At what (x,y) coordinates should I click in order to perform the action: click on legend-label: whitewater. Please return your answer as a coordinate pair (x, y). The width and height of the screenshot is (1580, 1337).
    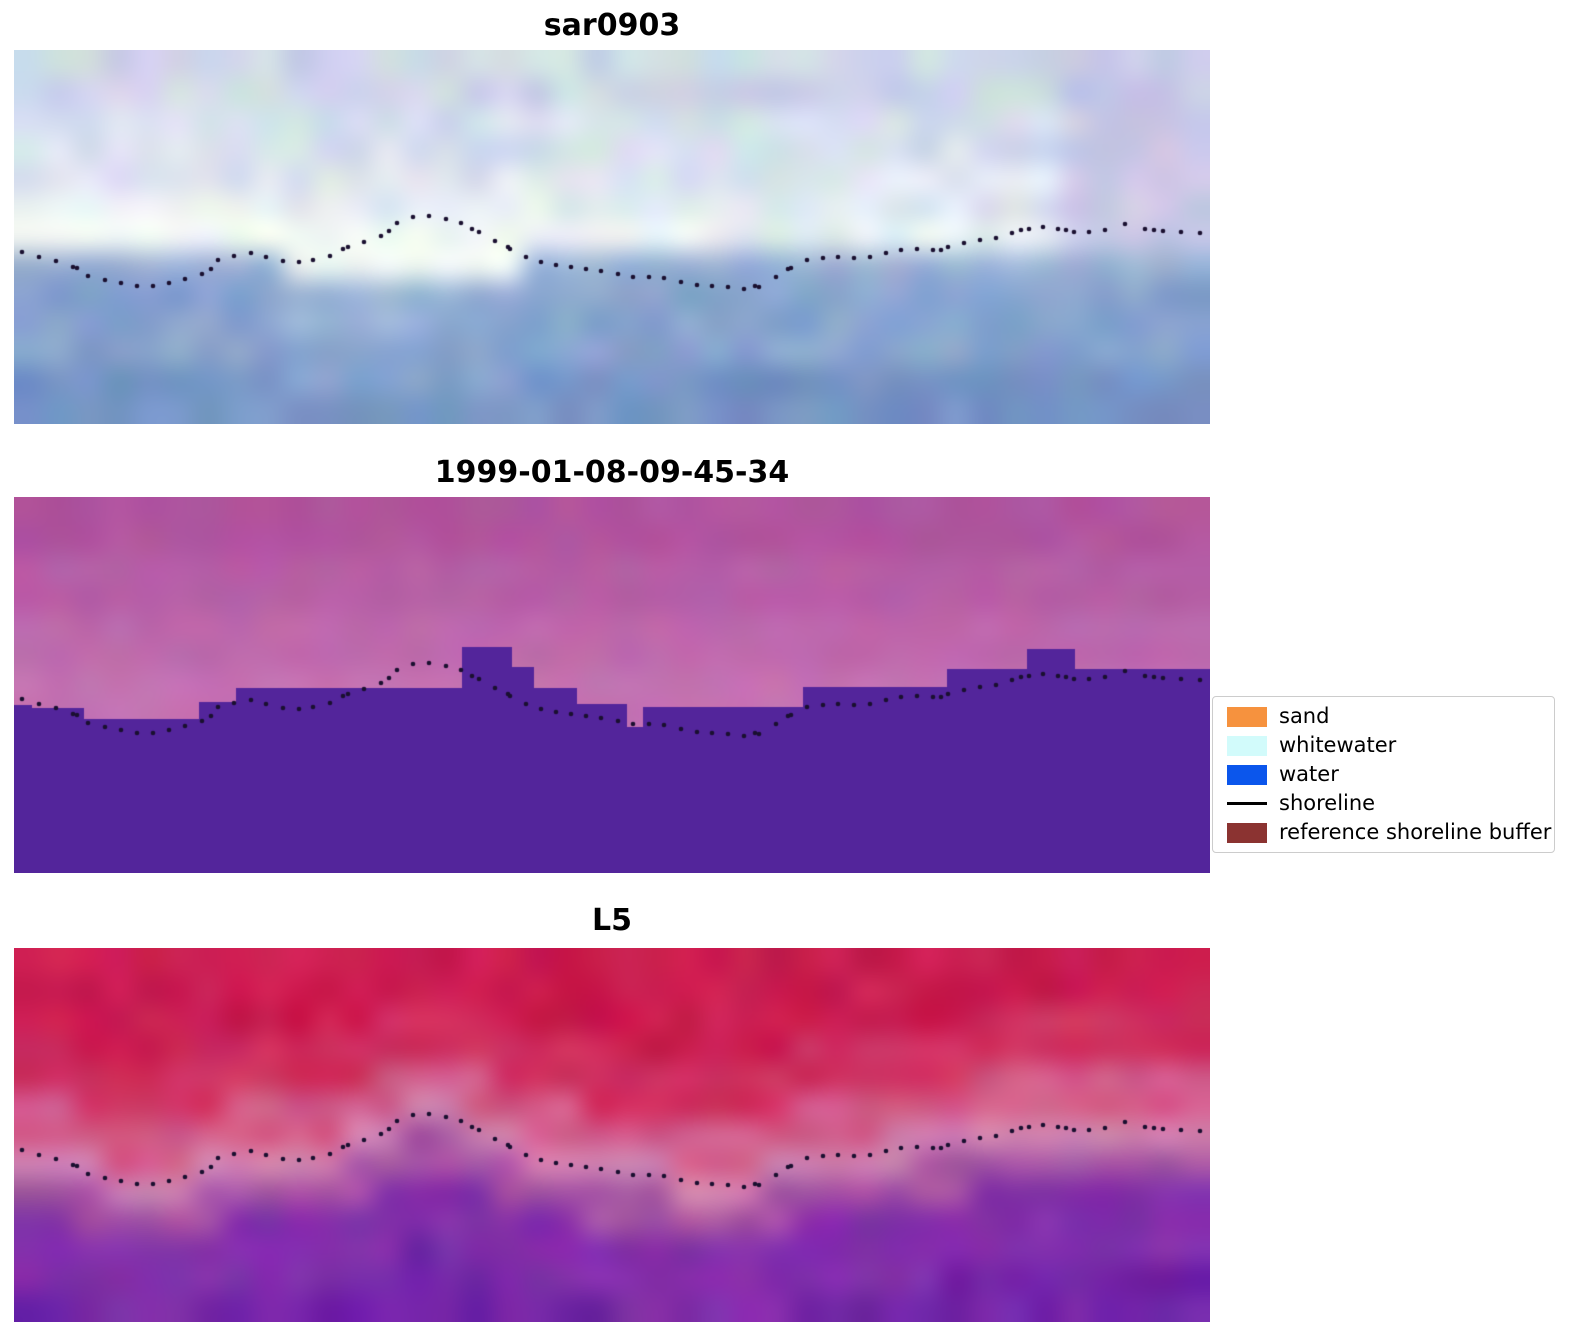
    Looking at the image, I should click on (1338, 745).